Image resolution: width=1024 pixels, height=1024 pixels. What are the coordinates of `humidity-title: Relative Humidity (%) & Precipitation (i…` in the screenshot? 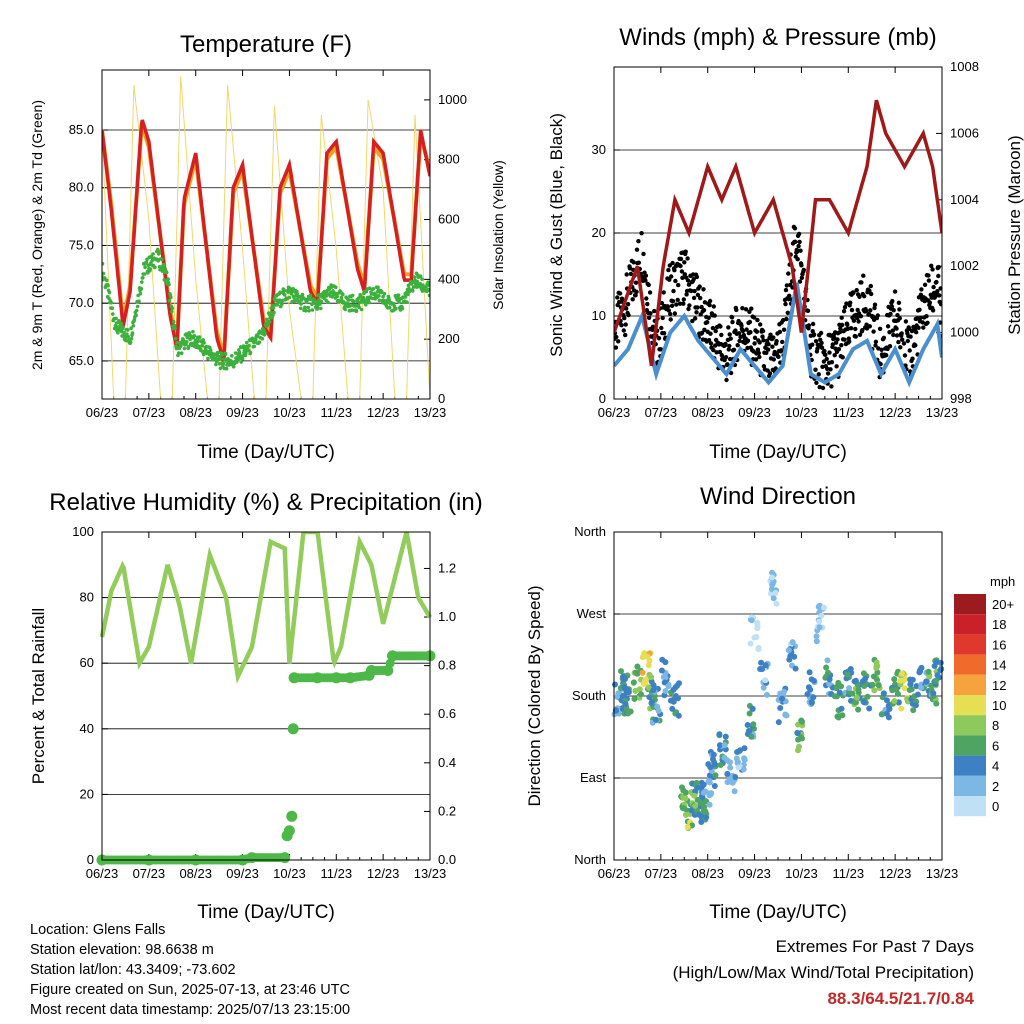 It's located at (265, 502).